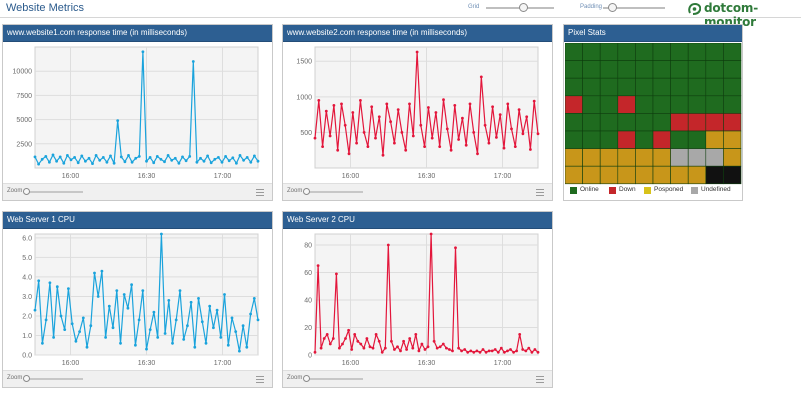 The width and height of the screenshot is (801, 400). I want to click on padding-slider-handle, so click(613, 7).